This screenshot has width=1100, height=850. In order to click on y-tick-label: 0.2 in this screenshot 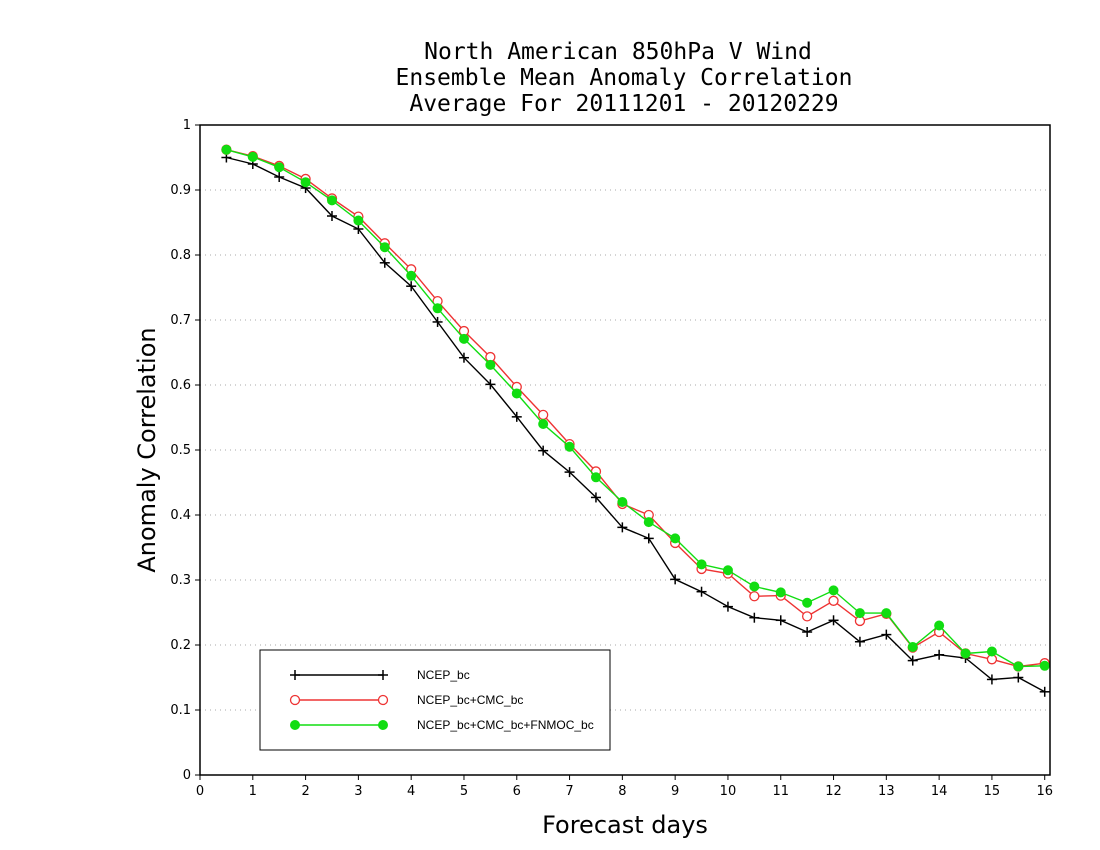, I will do `click(180, 645)`.